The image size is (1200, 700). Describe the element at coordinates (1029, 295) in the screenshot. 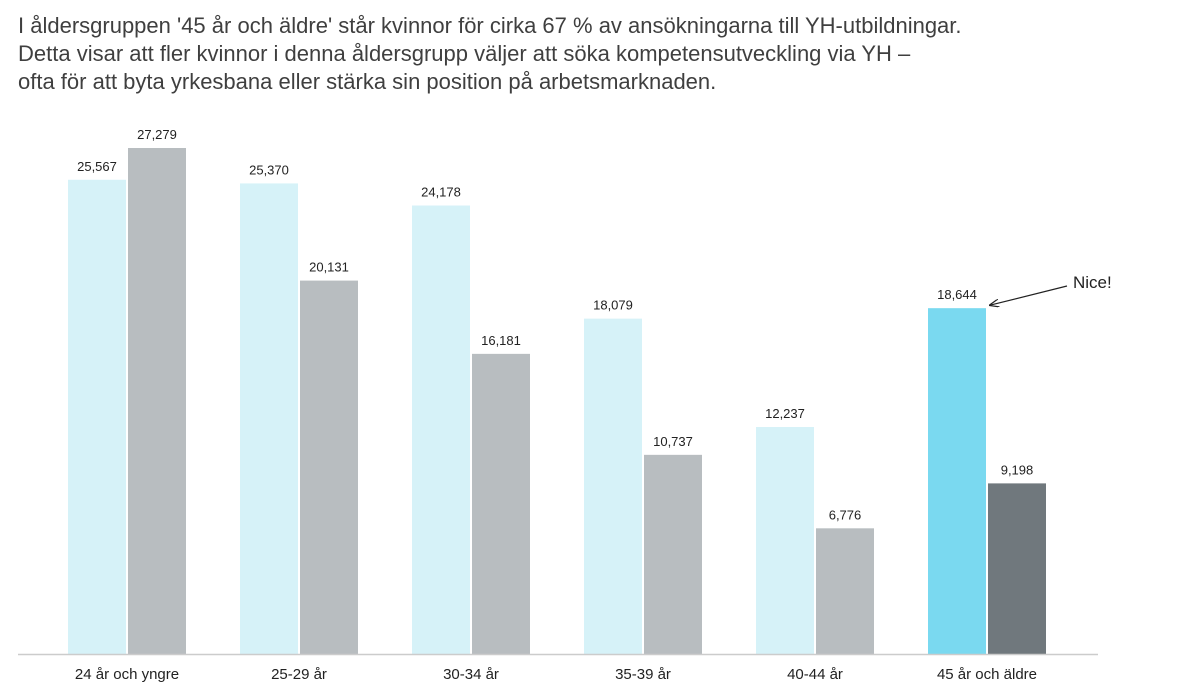

I see `annotation-arrow` at that location.